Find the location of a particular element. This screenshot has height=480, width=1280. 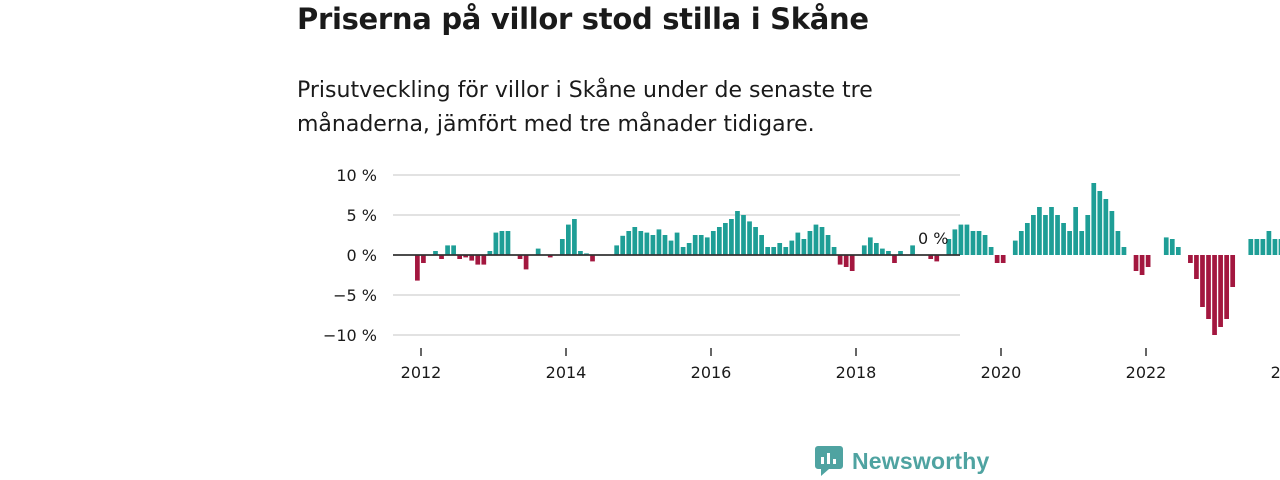

y-tick-label: 5 % is located at coordinates (362, 215).